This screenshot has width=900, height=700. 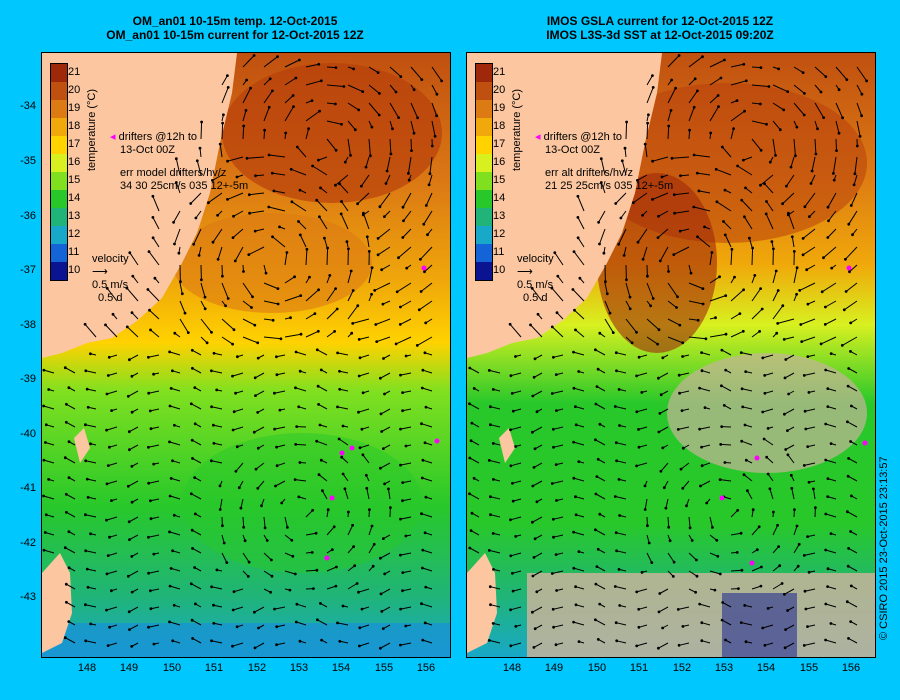 I want to click on lat-label: -34, so click(x=28, y=106).